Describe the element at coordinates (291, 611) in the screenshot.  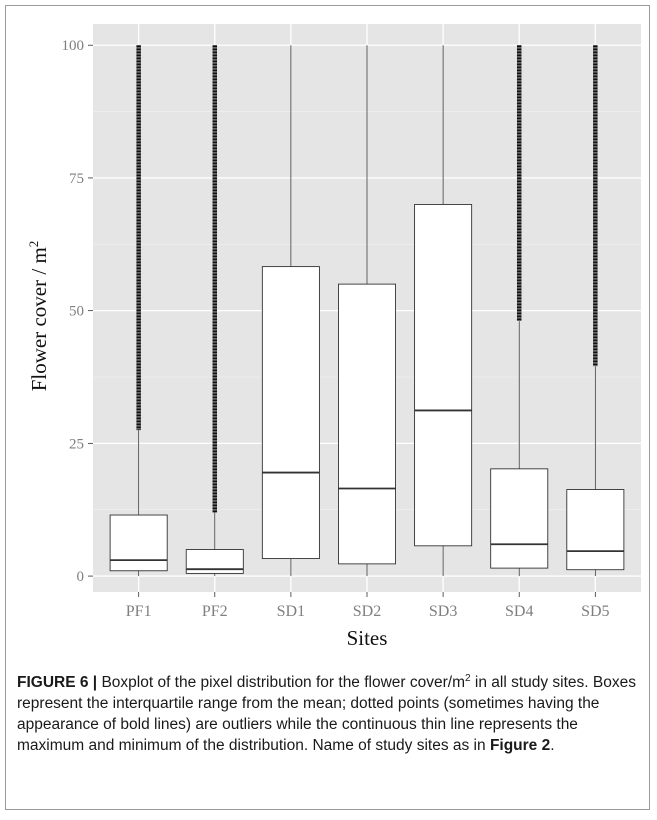
I see `x-tick-label: SD1` at that location.